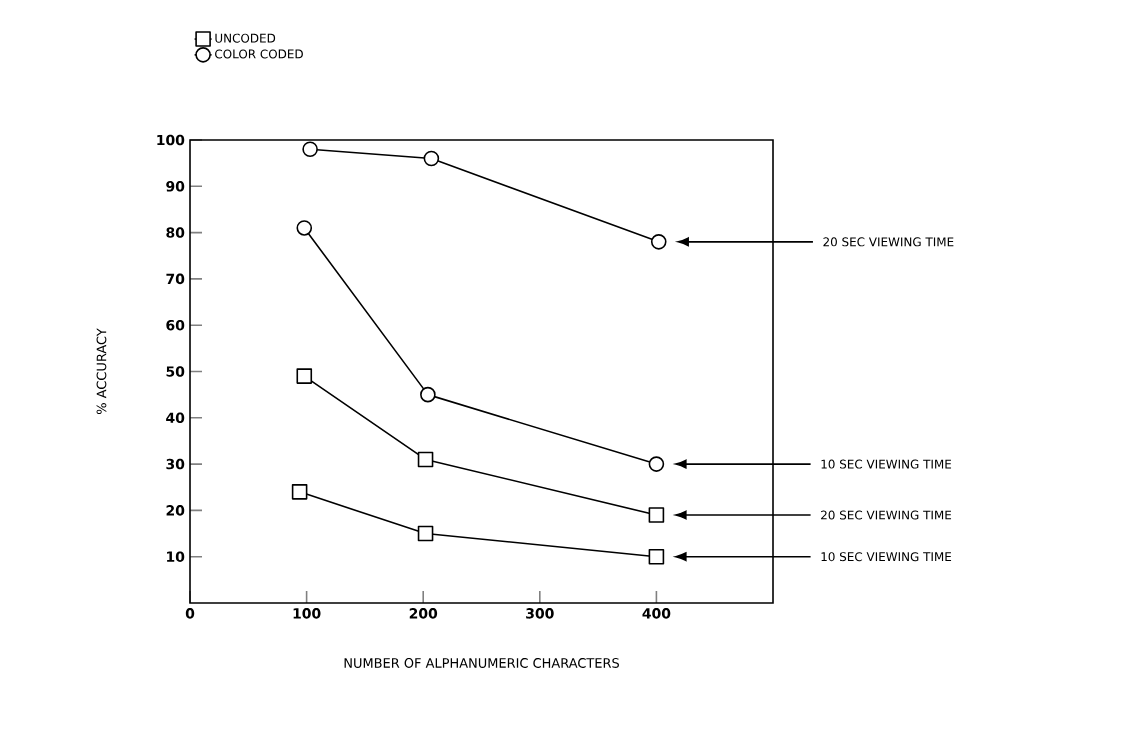 This screenshot has height=749, width=1135. Describe the element at coordinates (423, 613) in the screenshot. I see `x-tick-label: 200` at that location.